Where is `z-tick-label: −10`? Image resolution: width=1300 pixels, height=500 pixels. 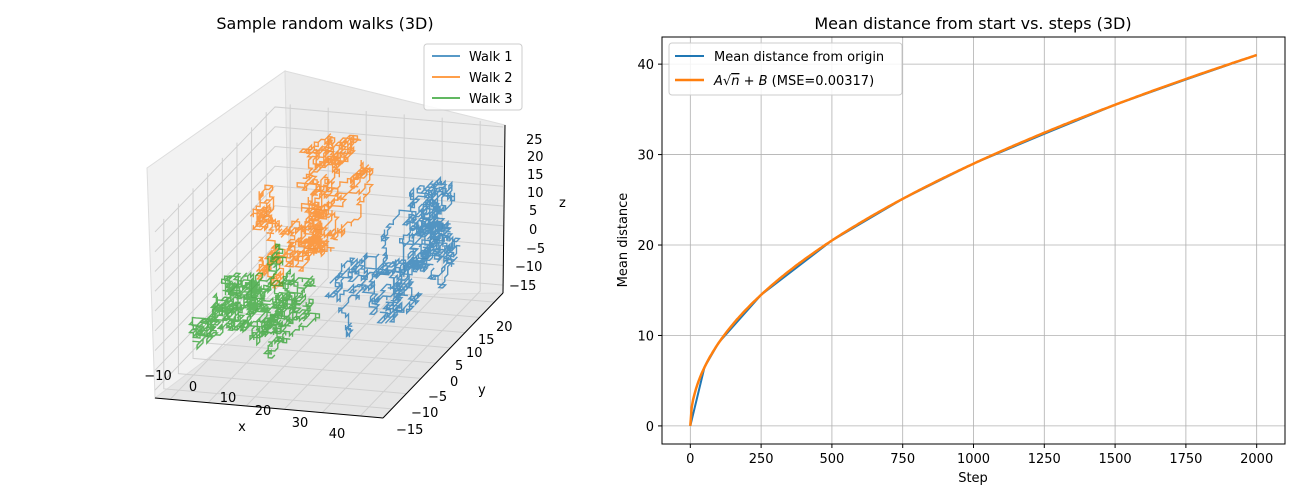
z-tick-label: −10 is located at coordinates (528, 267).